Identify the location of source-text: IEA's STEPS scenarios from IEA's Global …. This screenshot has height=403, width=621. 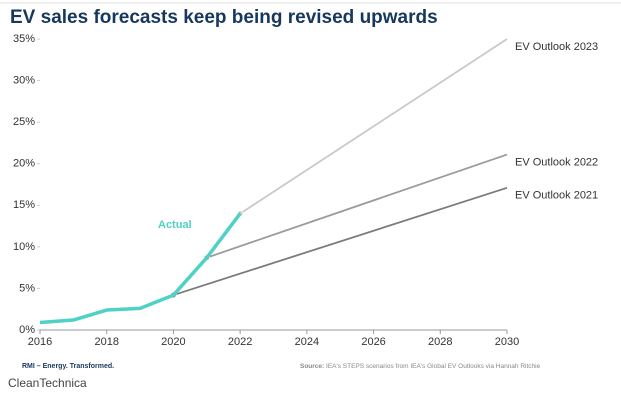
(433, 366).